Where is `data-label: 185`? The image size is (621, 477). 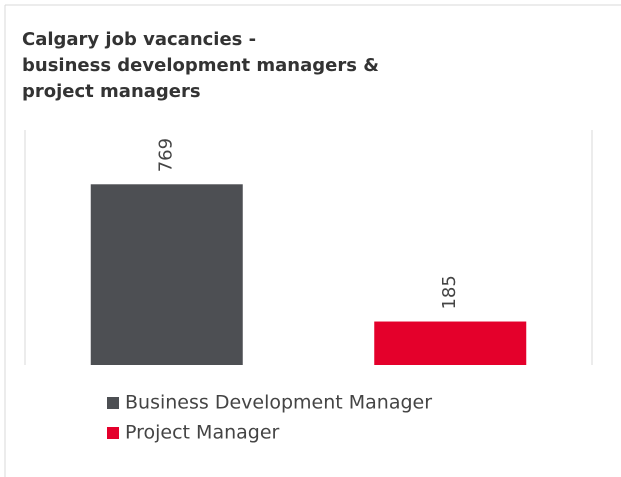 data-label: 185 is located at coordinates (449, 292).